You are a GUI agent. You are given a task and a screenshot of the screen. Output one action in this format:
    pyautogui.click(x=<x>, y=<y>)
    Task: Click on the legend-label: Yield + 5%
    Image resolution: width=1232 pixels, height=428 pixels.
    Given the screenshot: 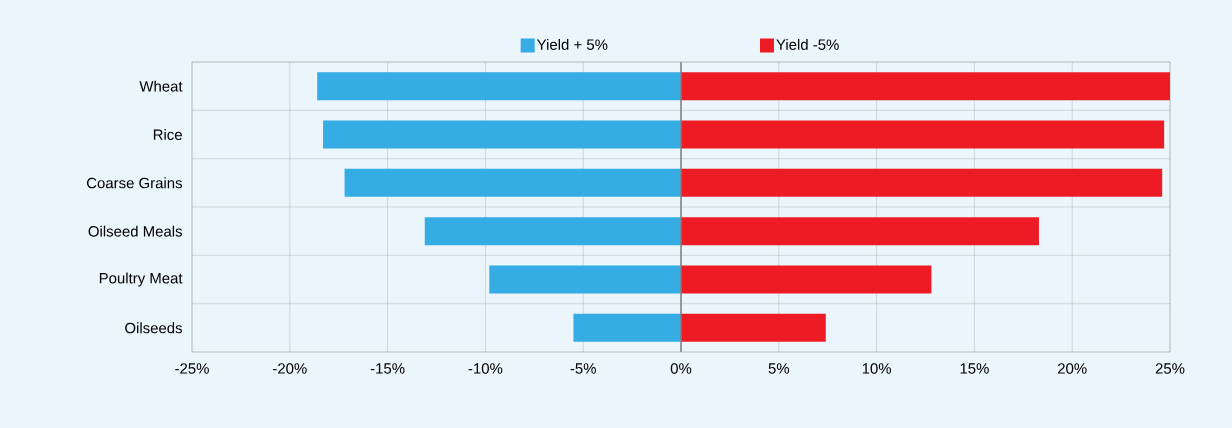 What is the action you would take?
    pyautogui.click(x=572, y=44)
    